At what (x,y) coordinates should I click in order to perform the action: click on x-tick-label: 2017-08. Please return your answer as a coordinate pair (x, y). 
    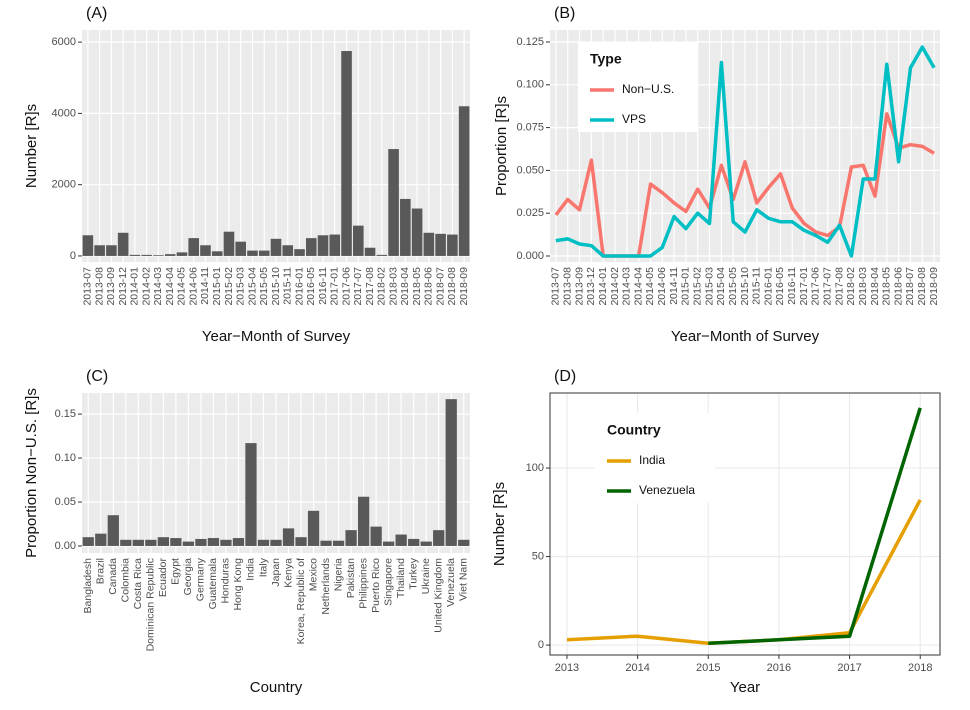
    Looking at the image, I should click on (370, 286).